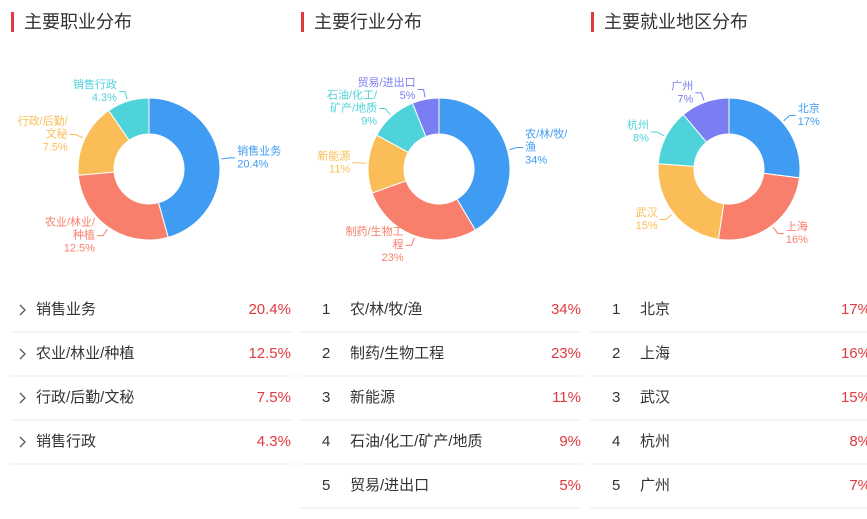 This screenshot has width=867, height=519. I want to click on slice-label: 上海 16%, so click(797, 232).